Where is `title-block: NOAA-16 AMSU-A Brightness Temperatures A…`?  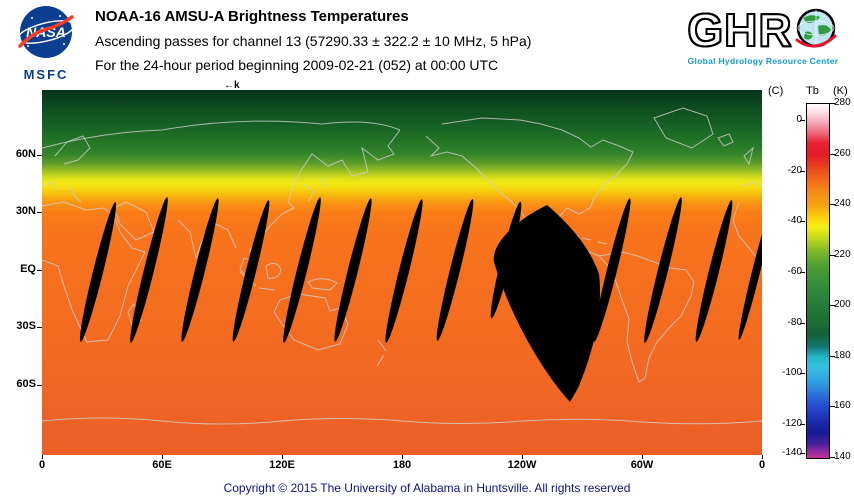
title-block: NOAA-16 AMSU-A Brightness Temperatures A… is located at coordinates (313, 40).